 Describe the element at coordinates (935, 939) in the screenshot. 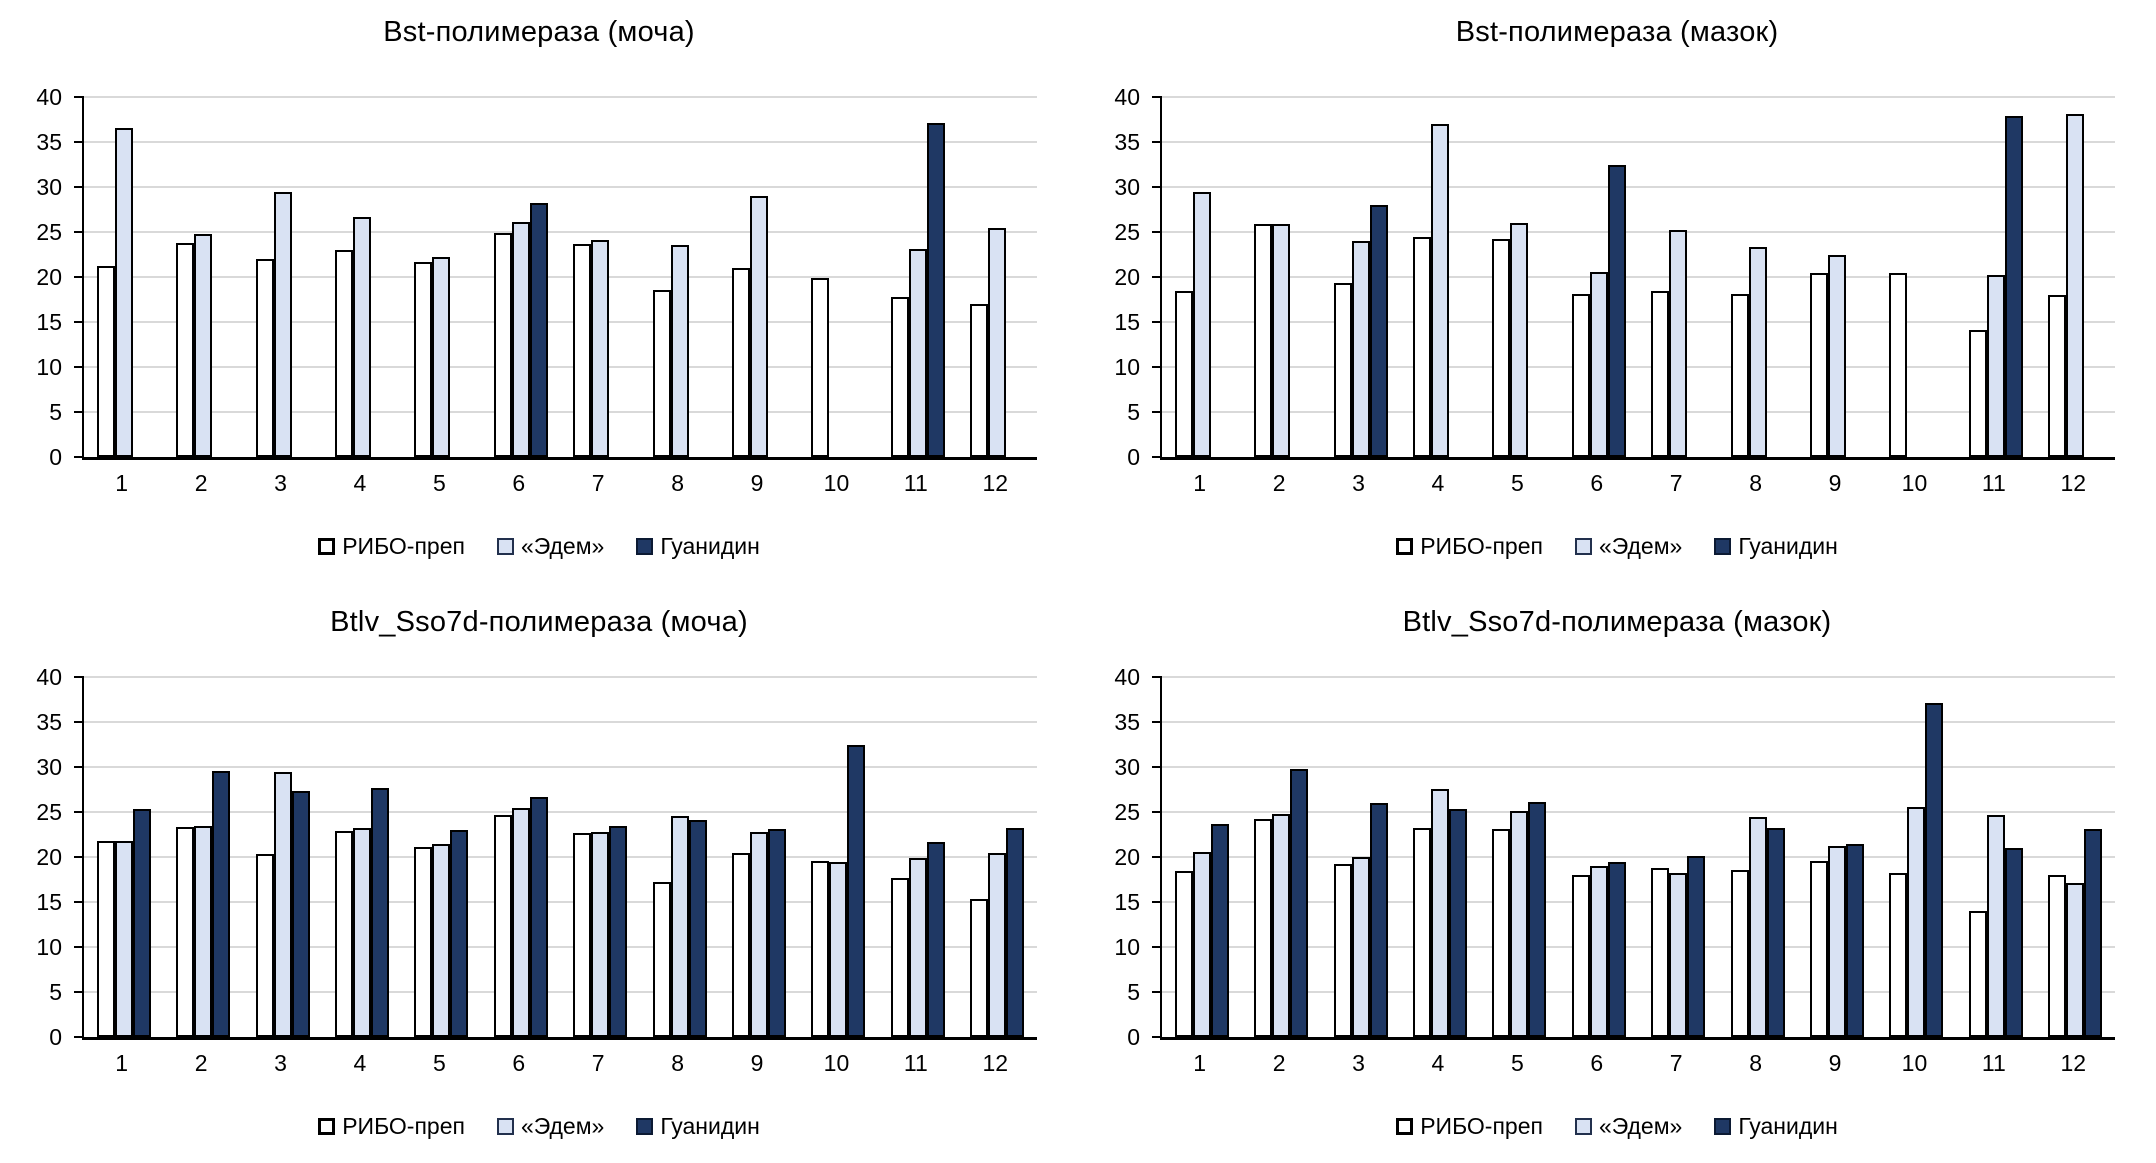

I see `bar-Гуанидин-11` at that location.